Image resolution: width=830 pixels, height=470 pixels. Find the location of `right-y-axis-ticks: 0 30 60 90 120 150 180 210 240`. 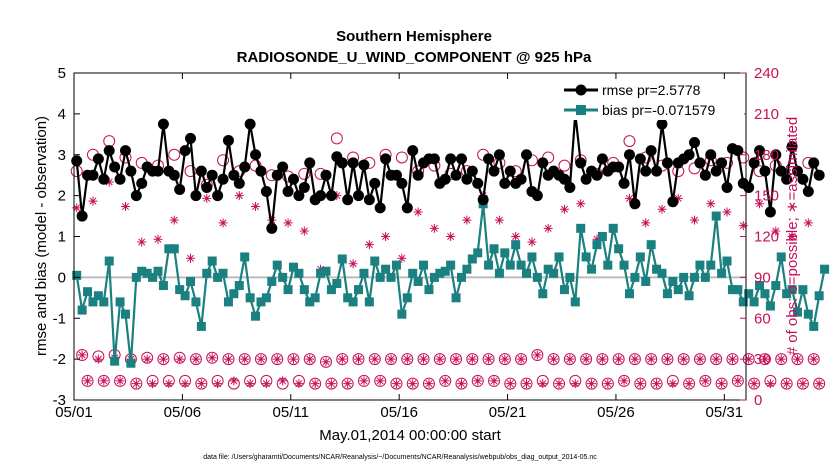

right-y-axis-ticks: 0 30 60 90 120 150 180 210 240 is located at coordinates (759, 237).